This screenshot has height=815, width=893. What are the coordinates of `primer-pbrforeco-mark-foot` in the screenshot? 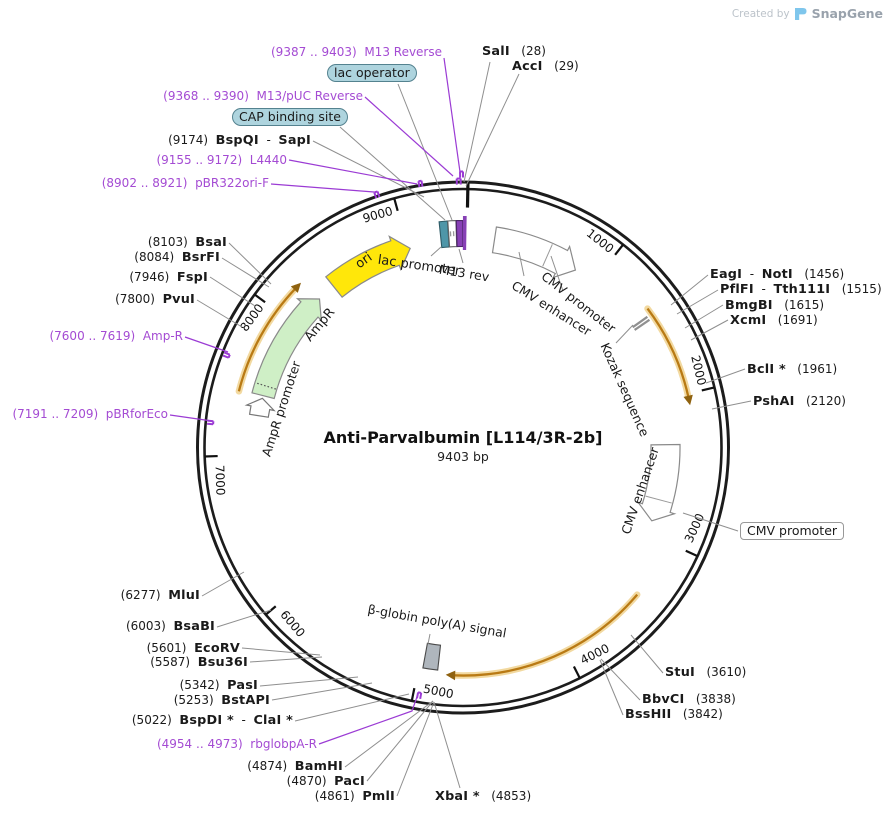 It's located at (210, 424).